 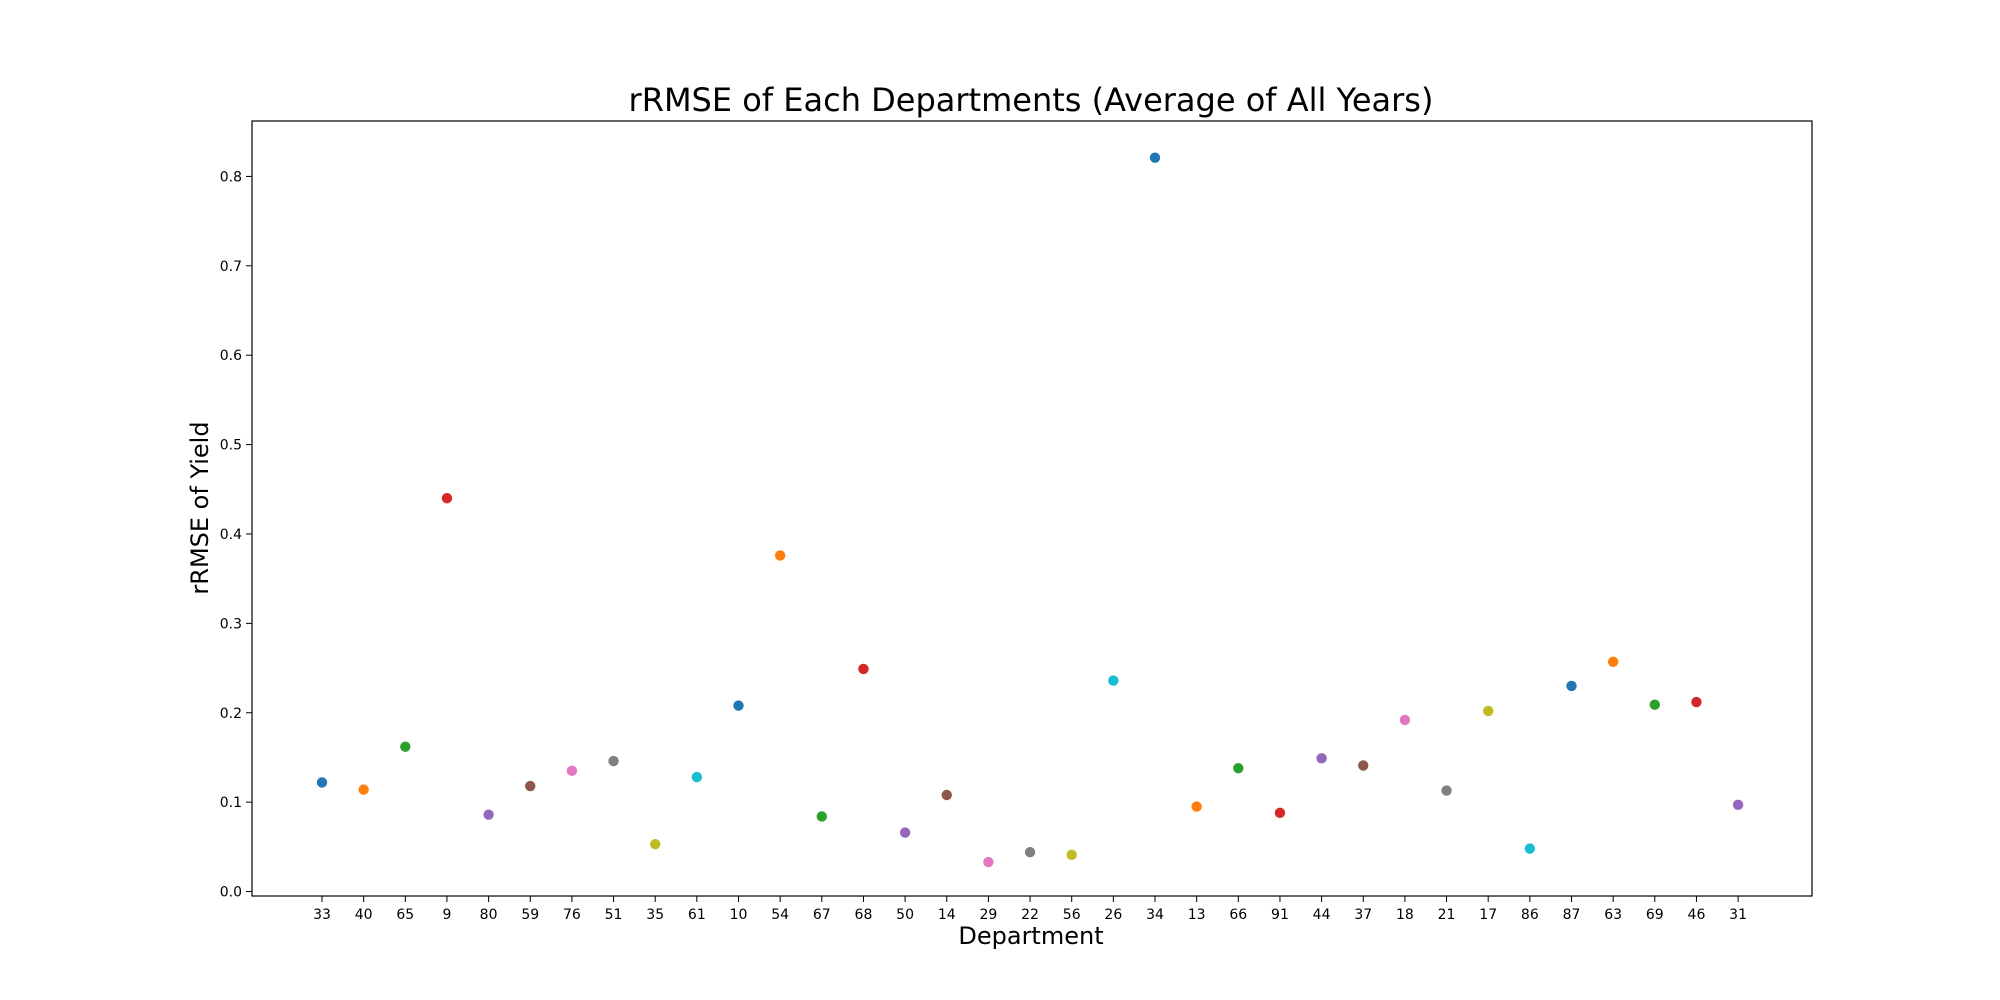 I want to click on x-tick-label: 26, so click(x=1113, y=915).